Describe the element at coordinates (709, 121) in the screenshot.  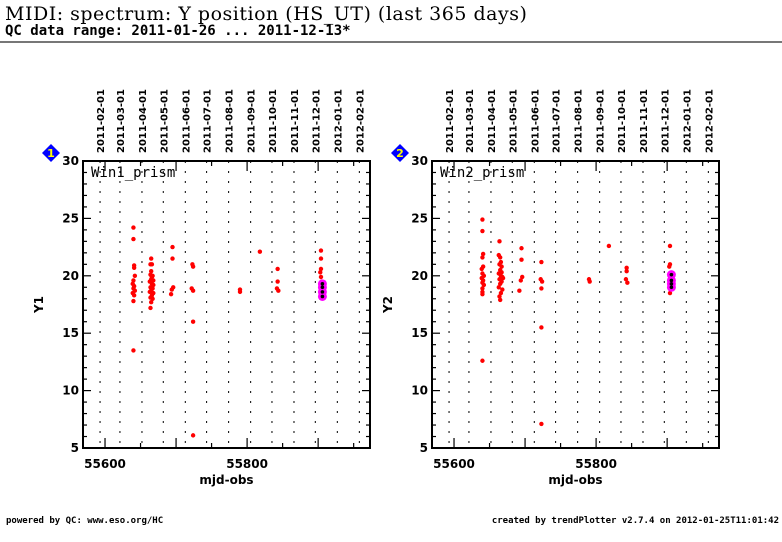
I see `date-tick-label: 2012-02-01` at that location.